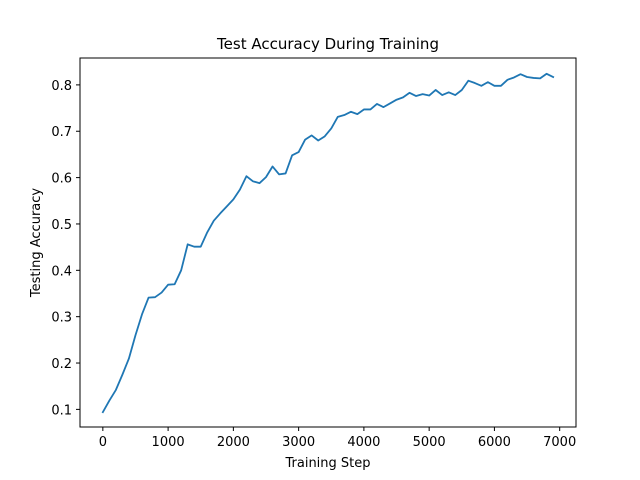  I want to click on y-tick-label: 0.8, so click(61, 86).